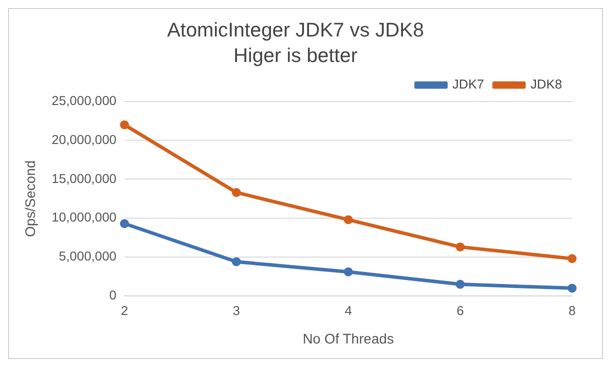 The width and height of the screenshot is (611, 367). I want to click on x-tick-label: 4, so click(348, 310).